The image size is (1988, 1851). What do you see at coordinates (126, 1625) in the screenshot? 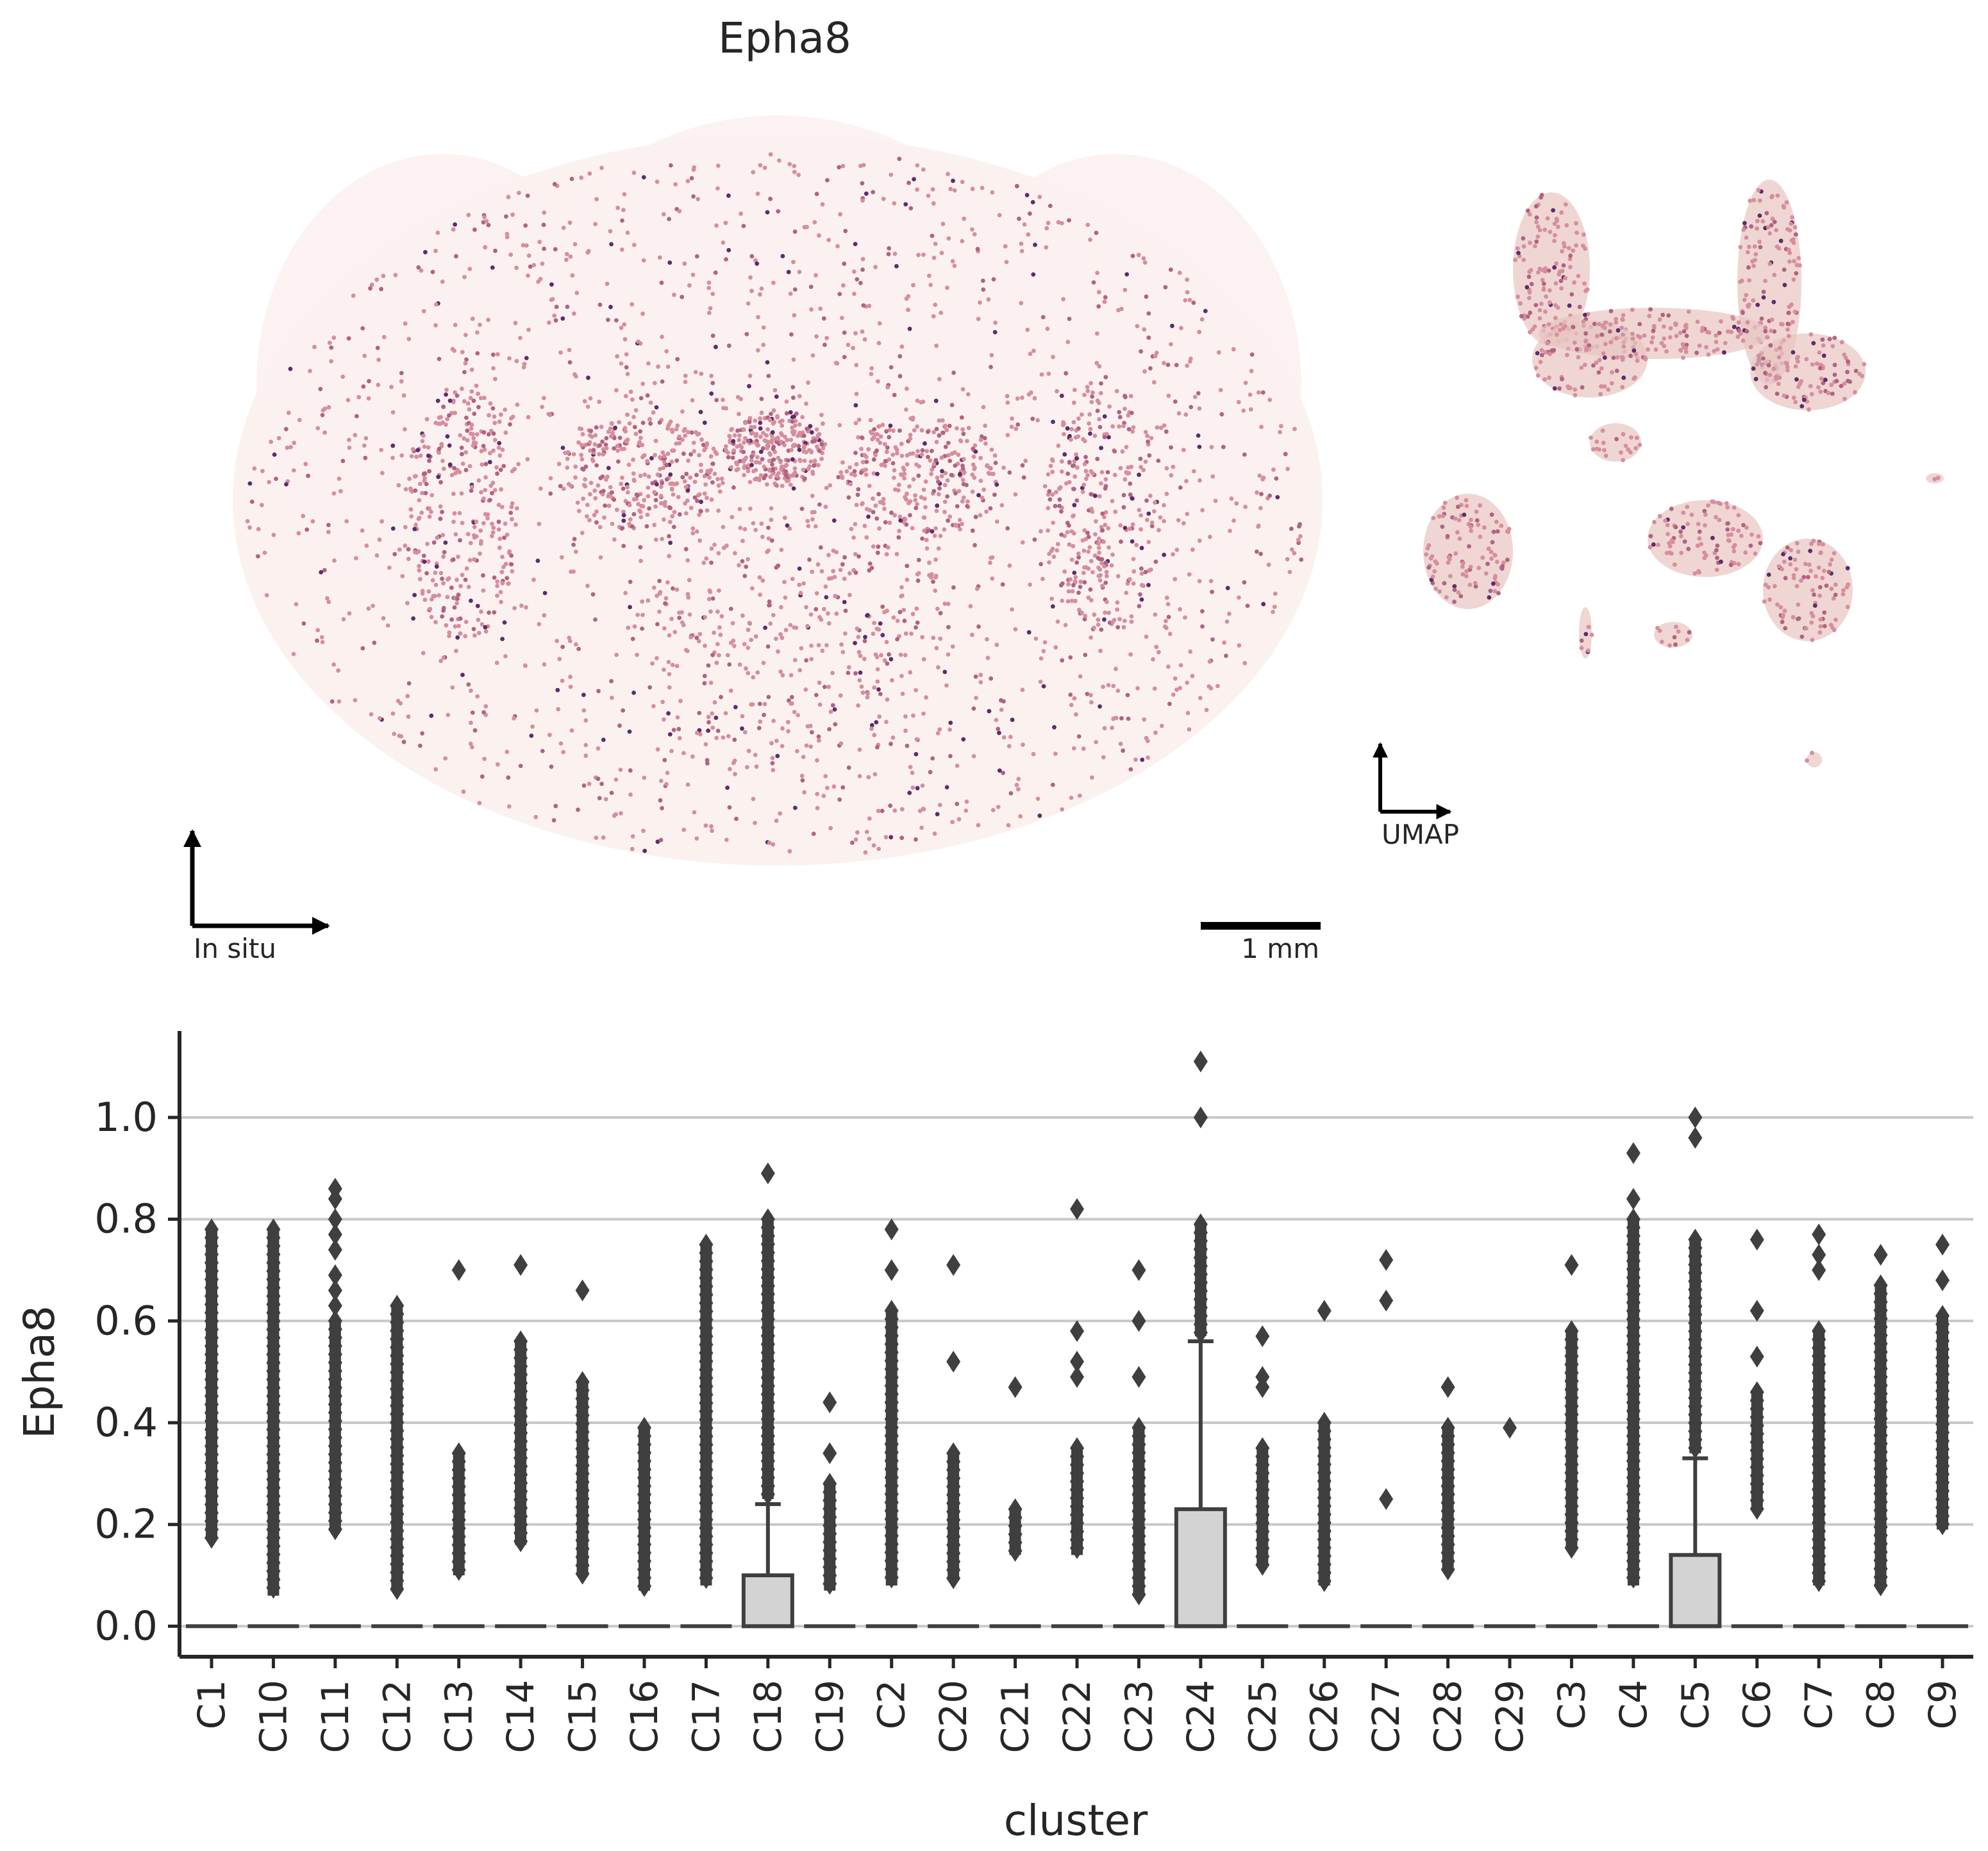
I see `y-tick-label: 0.0` at bounding box center [126, 1625].